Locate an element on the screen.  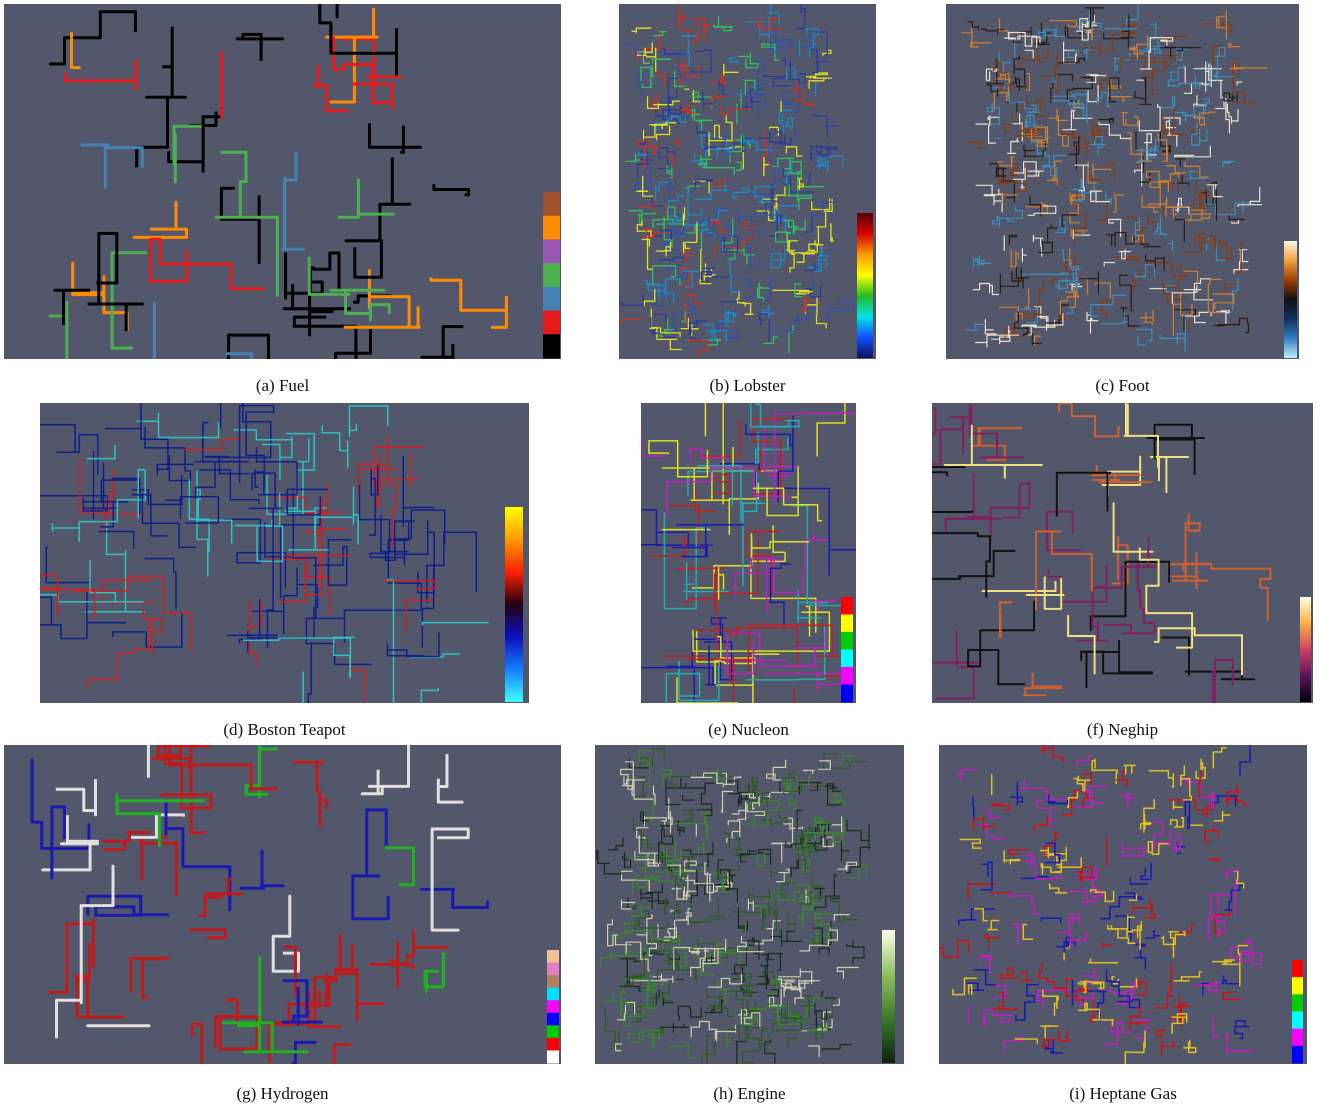
caption: (b) Lobster is located at coordinates (747, 385).